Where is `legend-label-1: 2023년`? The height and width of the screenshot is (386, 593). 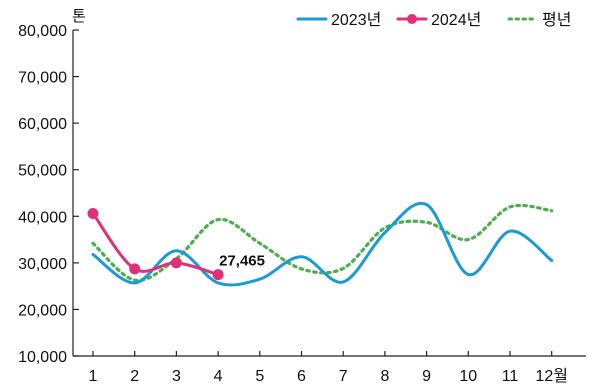 legend-label-1: 2023년 is located at coordinates (356, 20).